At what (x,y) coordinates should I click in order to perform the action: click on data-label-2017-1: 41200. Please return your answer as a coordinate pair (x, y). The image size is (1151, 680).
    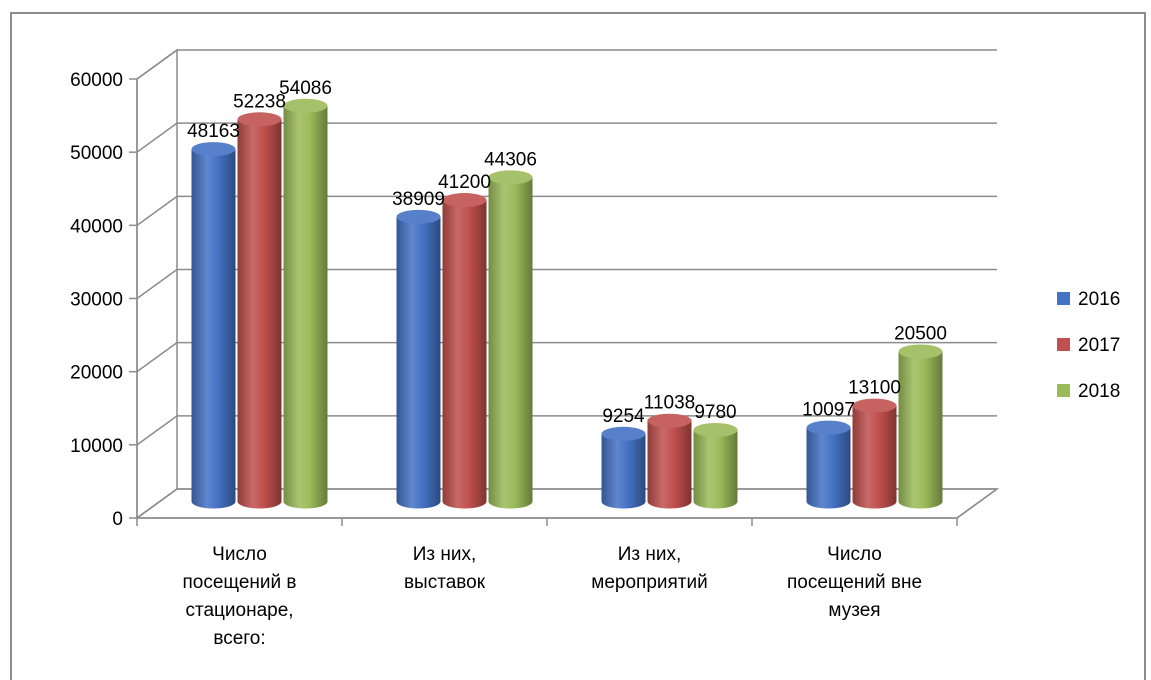
    Looking at the image, I should click on (464, 182).